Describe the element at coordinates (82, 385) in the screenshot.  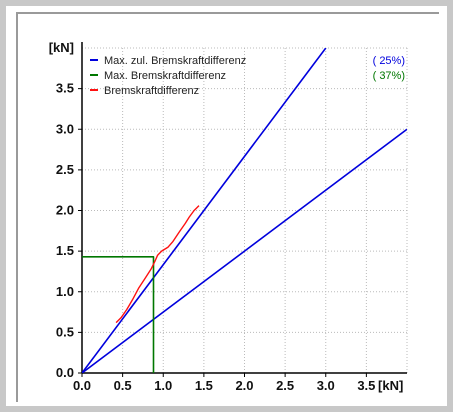
I see `x-tick-label: 0.0` at that location.